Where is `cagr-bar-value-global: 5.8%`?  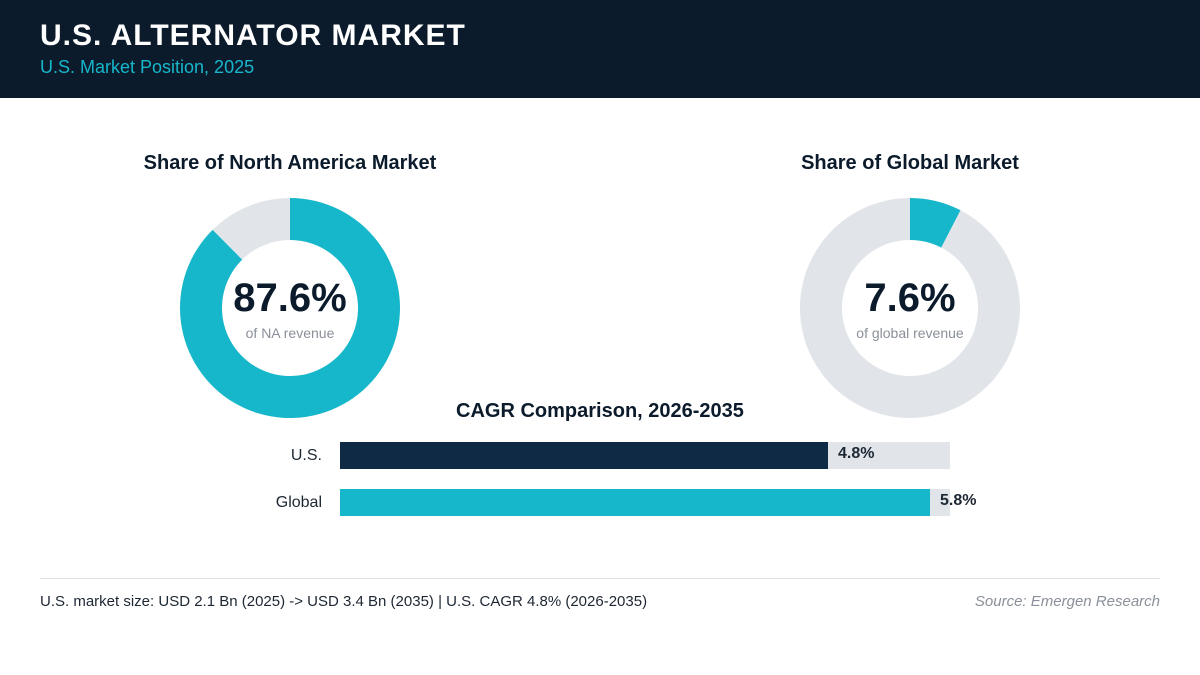
cagr-bar-value-global: 5.8% is located at coordinates (958, 500).